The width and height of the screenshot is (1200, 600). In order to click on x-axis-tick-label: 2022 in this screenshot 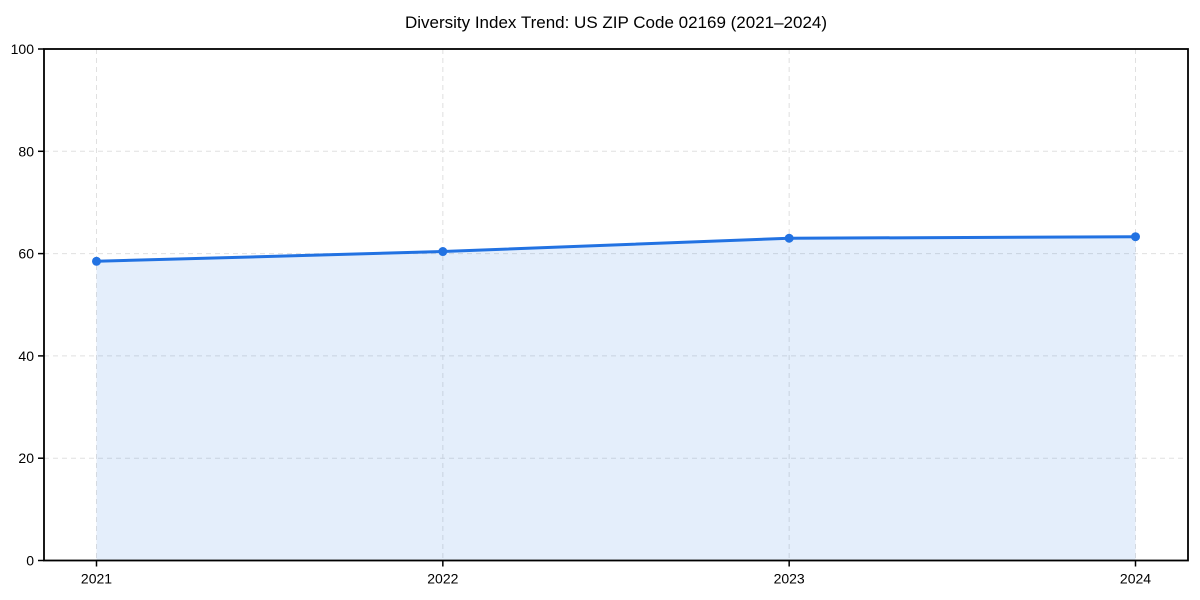, I will do `click(442, 579)`.